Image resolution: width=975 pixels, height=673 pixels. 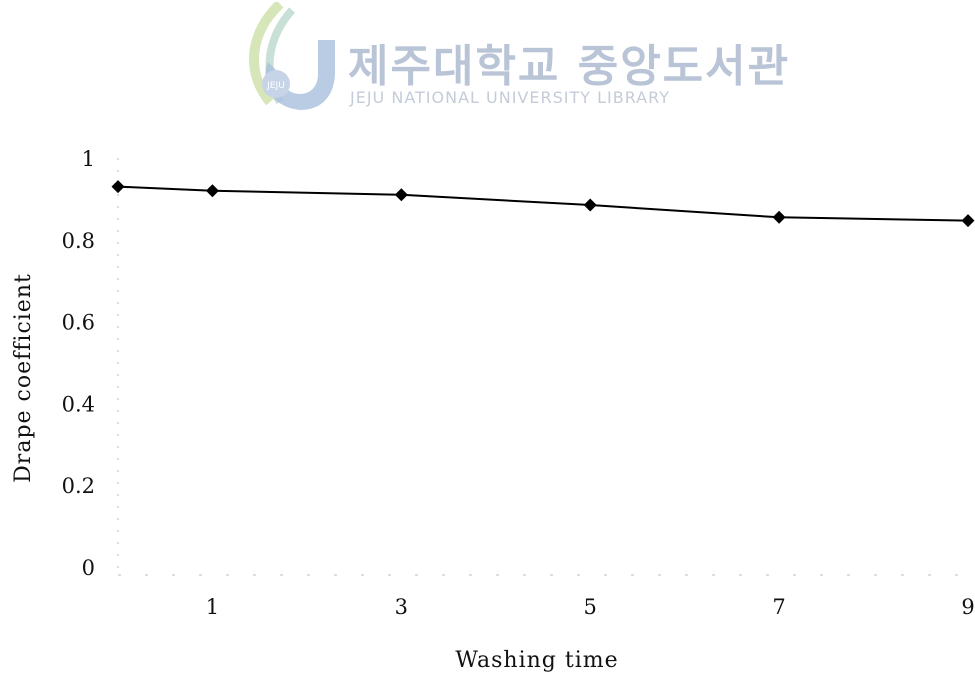 What do you see at coordinates (88, 568) in the screenshot?
I see `y-tick-label: 0` at bounding box center [88, 568].